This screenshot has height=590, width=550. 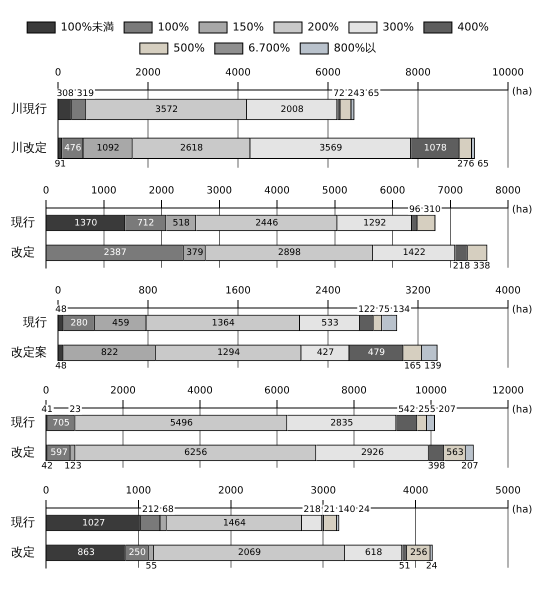 What do you see at coordinates (290, 253) in the screenshot?
I see `data-label: 2898` at bounding box center [290, 253].